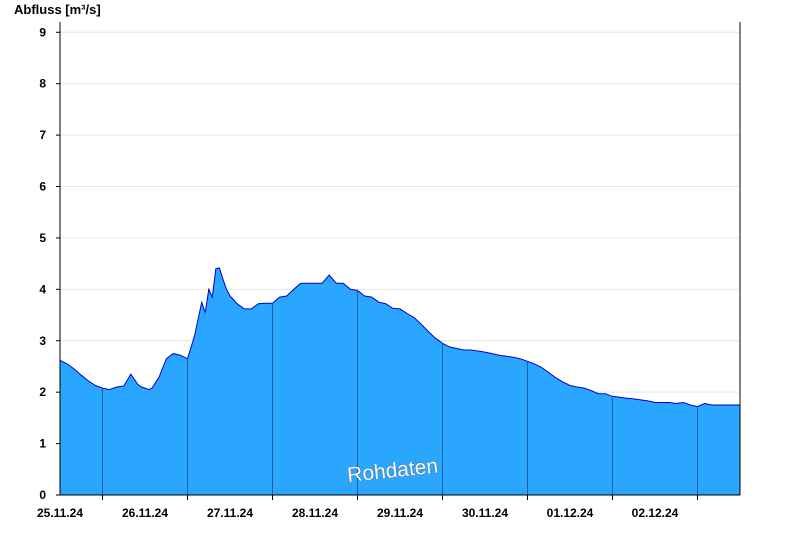 Image resolution: width=800 pixels, height=550 pixels. Describe the element at coordinates (57, 9) in the screenshot. I see `y-axis-title: Abfluss [m³/s]` at that location.